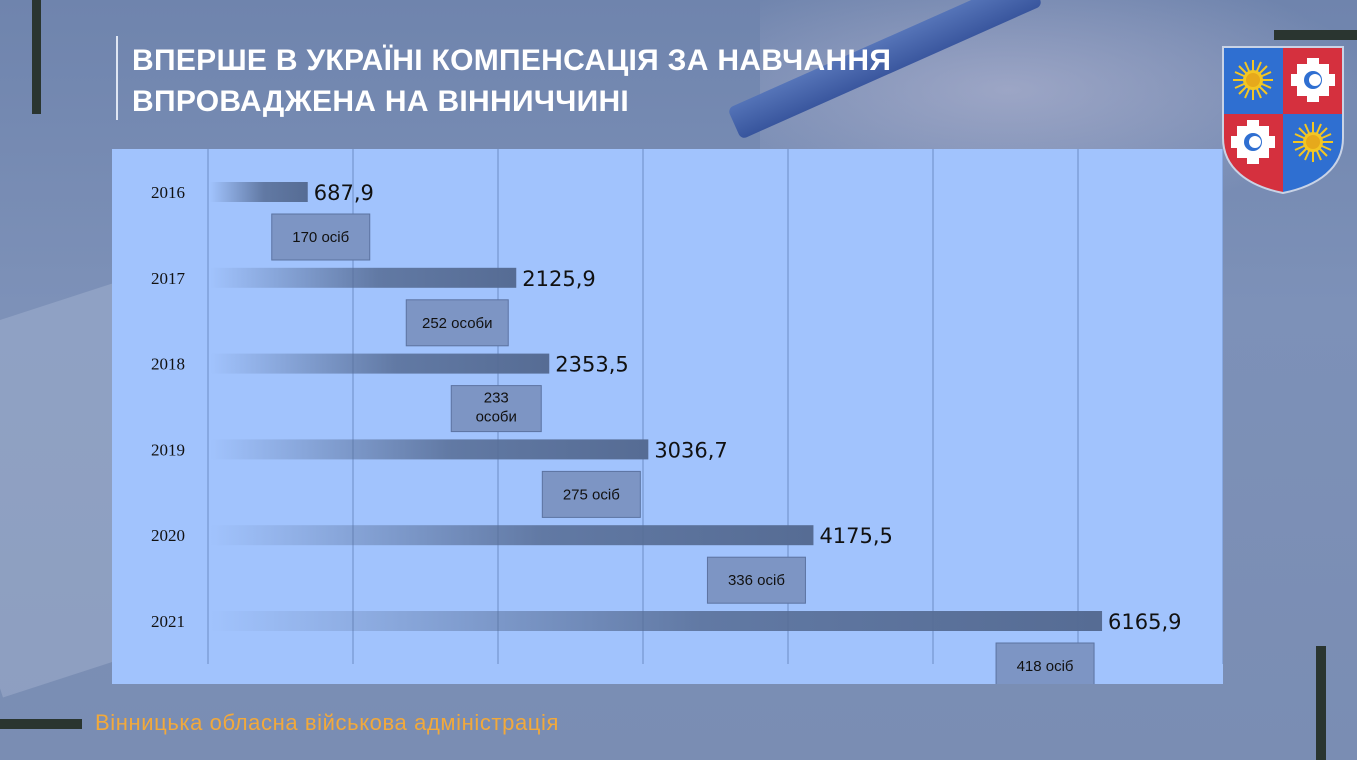 The image size is (1357, 760). What do you see at coordinates (168, 449) in the screenshot?
I see `category-label: 2019` at bounding box center [168, 449].